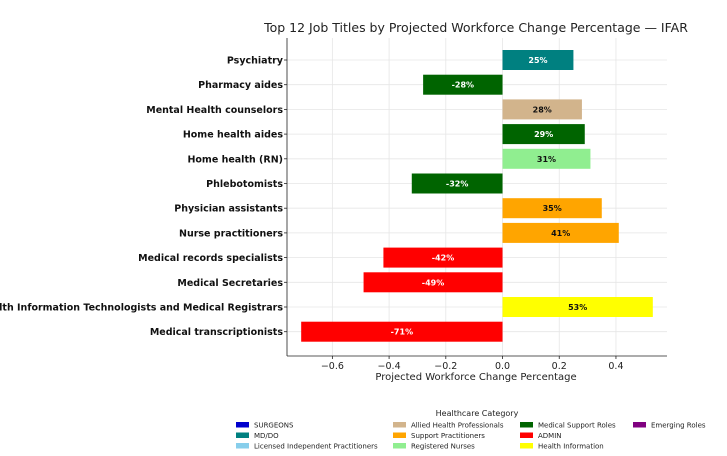 The height and width of the screenshot is (456, 727). What do you see at coordinates (244, 184) in the screenshot?
I see `category-label: Phlebotomists` at bounding box center [244, 184].